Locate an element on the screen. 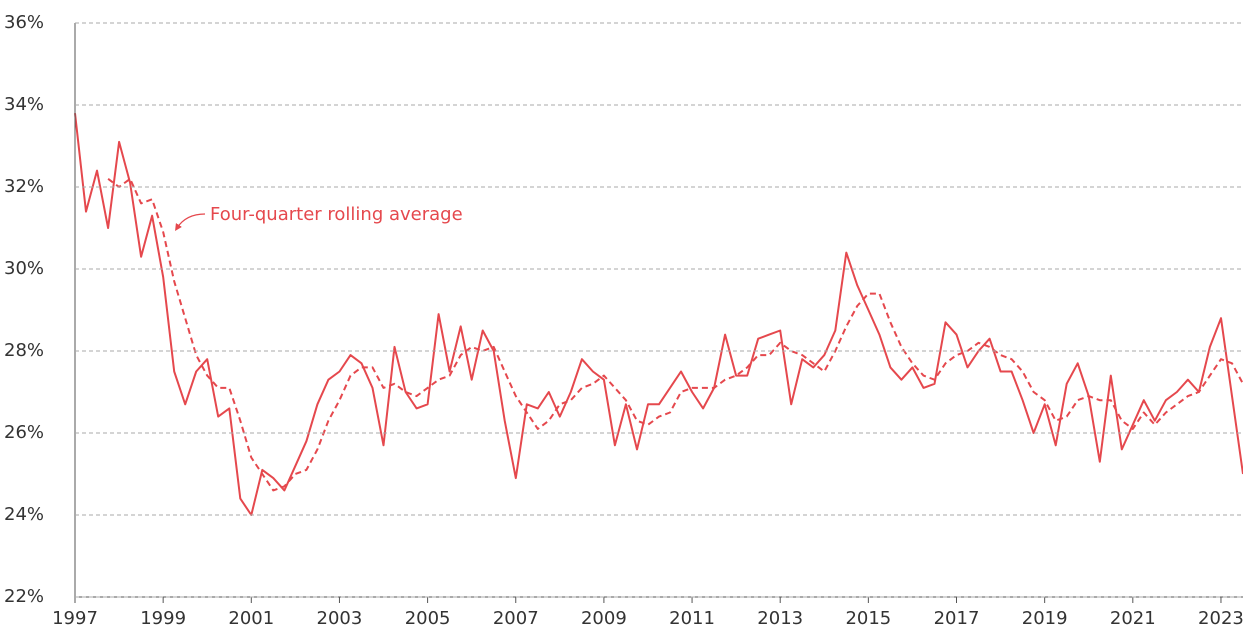  x-tick-label: 2011 is located at coordinates (692, 618).